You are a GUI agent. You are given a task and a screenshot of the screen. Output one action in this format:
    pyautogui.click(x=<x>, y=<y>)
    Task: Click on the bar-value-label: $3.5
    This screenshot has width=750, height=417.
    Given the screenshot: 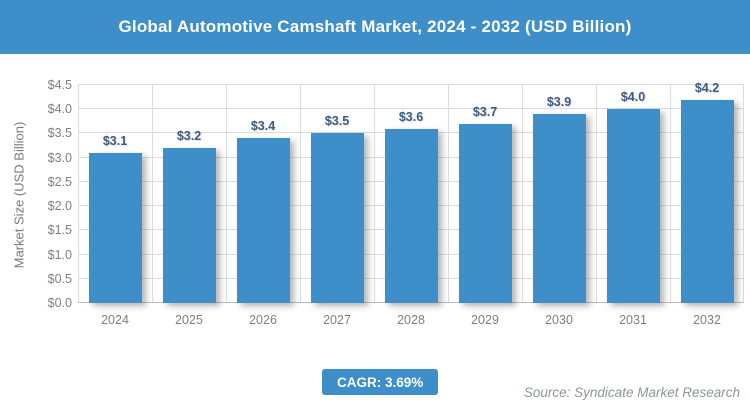 What is the action you would take?
    pyautogui.click(x=337, y=121)
    